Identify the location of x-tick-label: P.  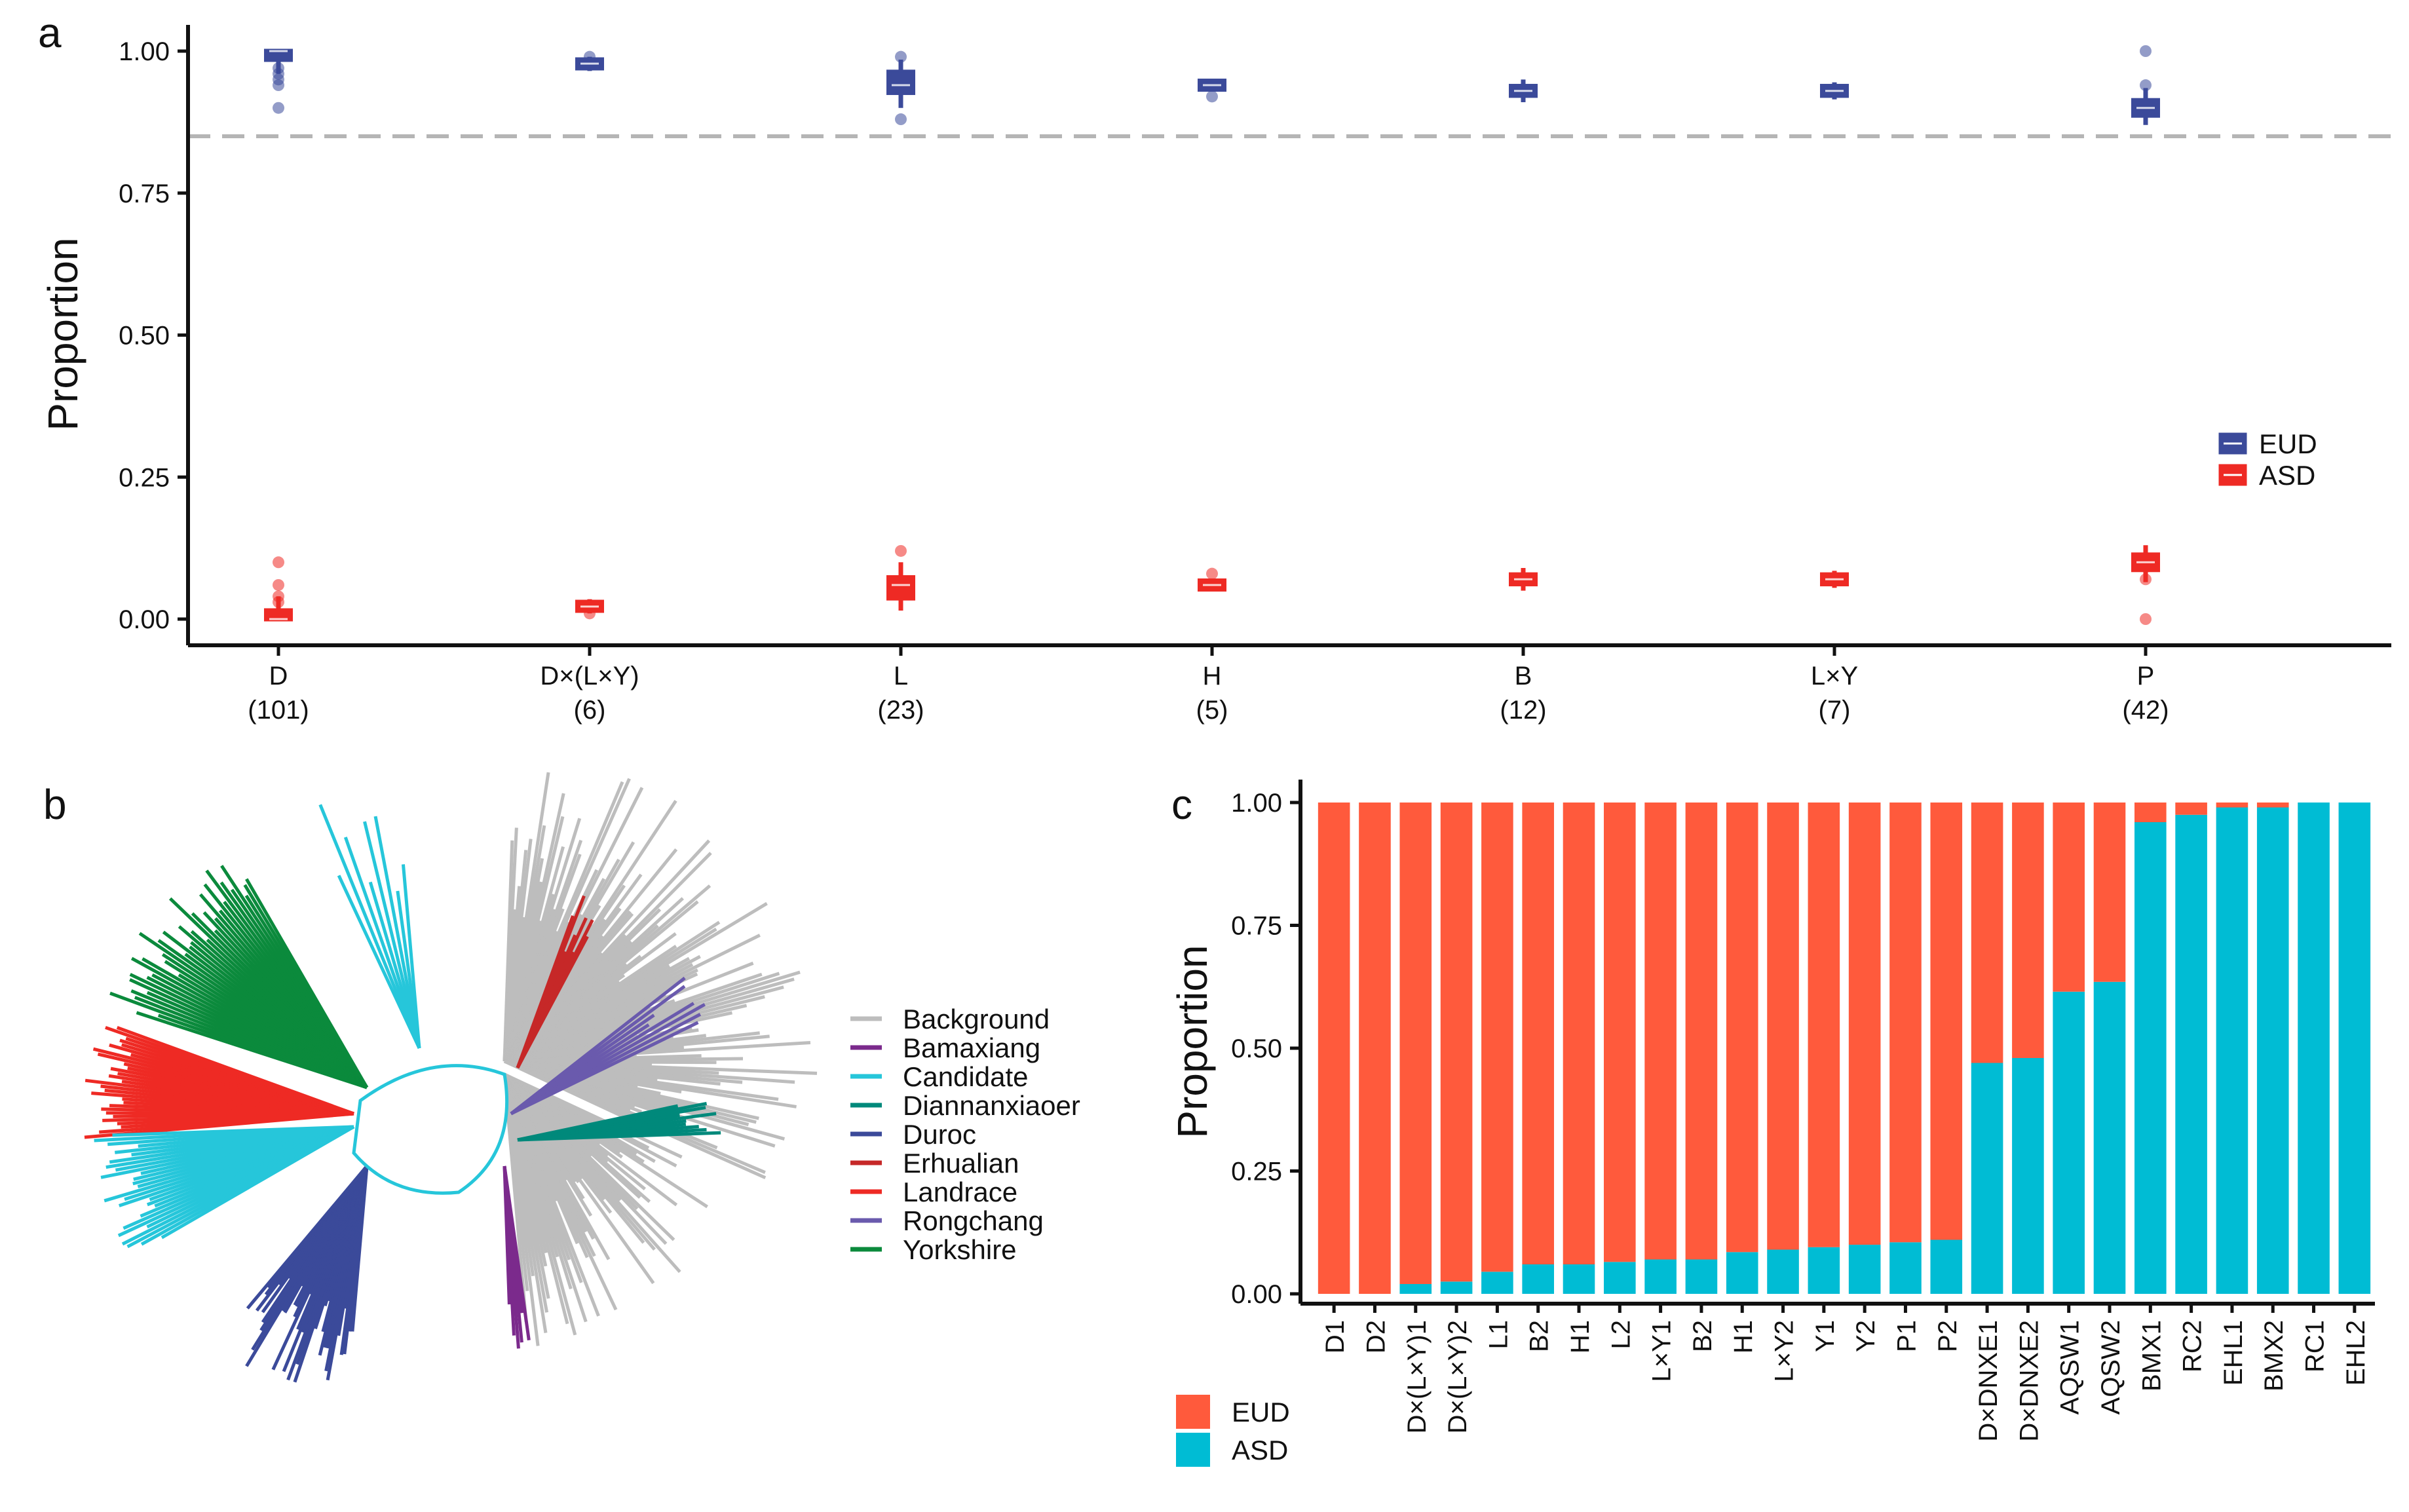
(2146, 676).